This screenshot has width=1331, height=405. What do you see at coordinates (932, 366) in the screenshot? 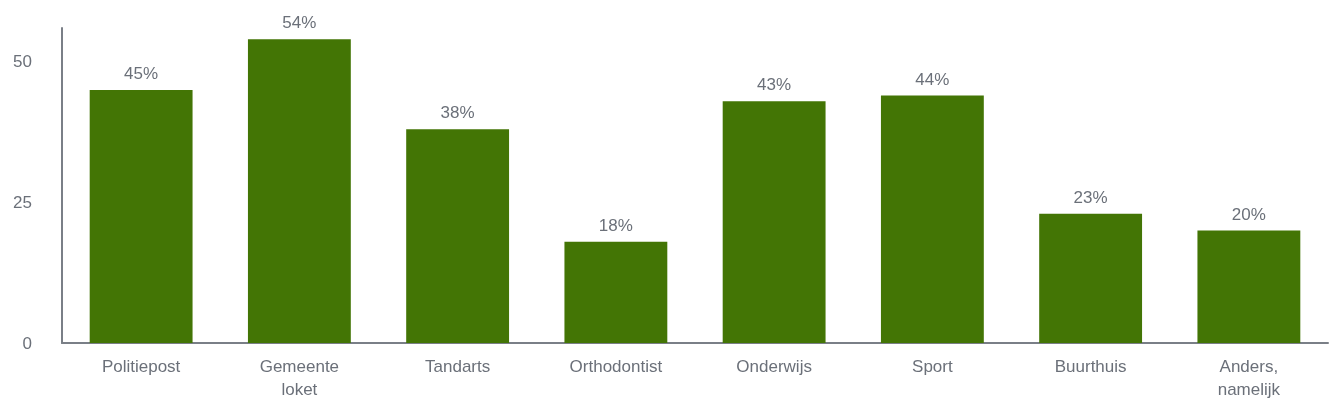
I see `x-tick-label: Sport` at bounding box center [932, 366].